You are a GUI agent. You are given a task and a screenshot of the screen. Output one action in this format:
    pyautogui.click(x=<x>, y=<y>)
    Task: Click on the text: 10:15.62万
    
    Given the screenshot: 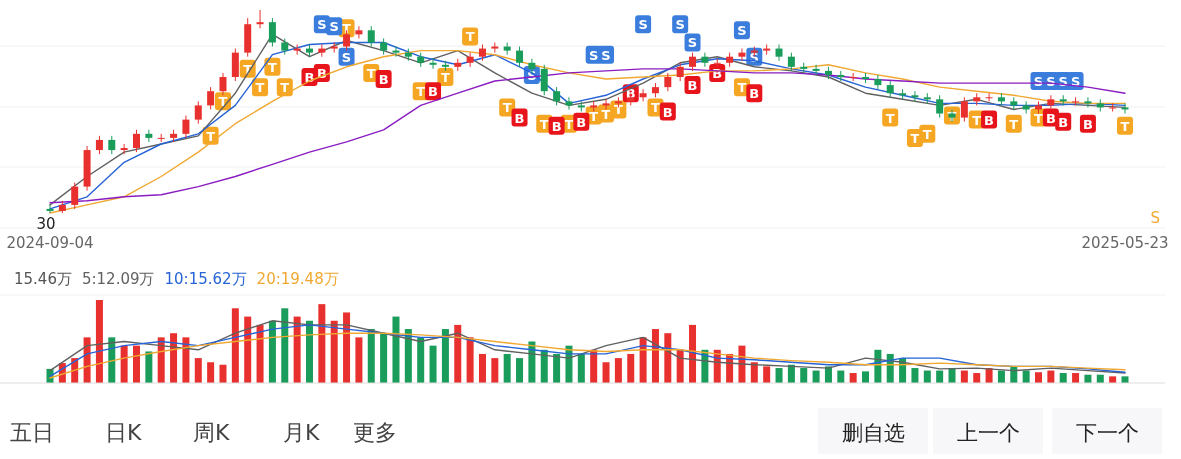 What is the action you would take?
    pyautogui.click(x=205, y=279)
    